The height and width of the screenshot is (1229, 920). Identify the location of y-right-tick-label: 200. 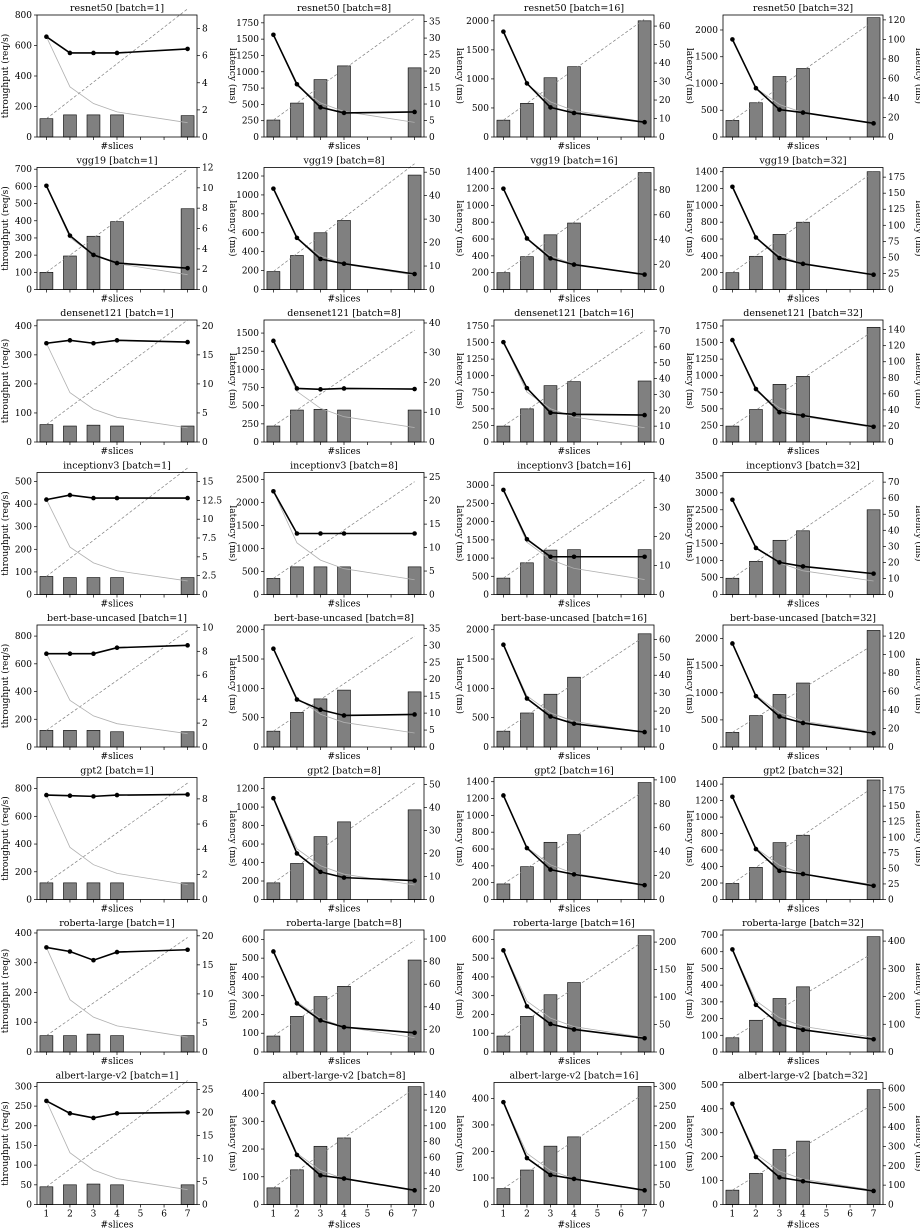
(667, 943).